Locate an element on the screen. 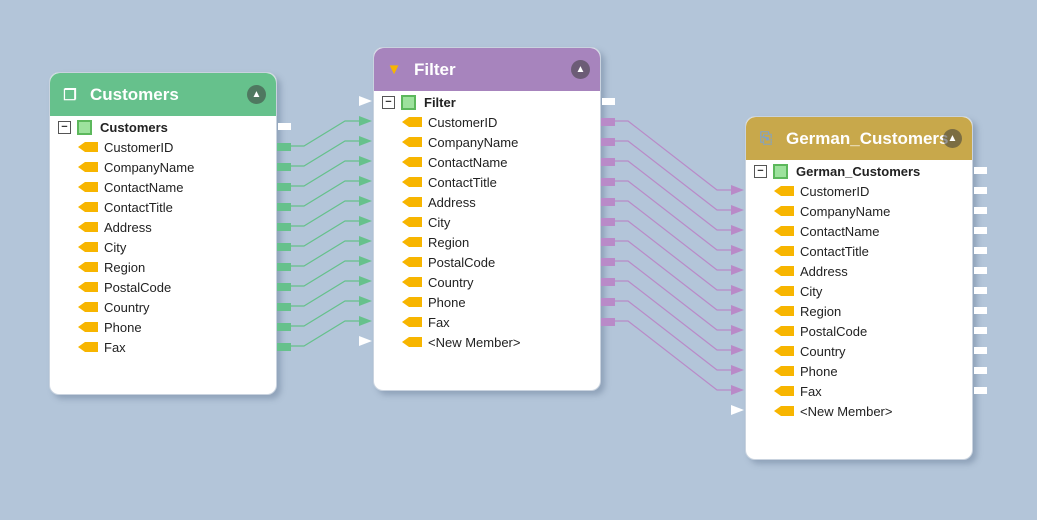 The width and height of the screenshot is (1037, 520). root-item: − Filter is located at coordinates (494, 102).